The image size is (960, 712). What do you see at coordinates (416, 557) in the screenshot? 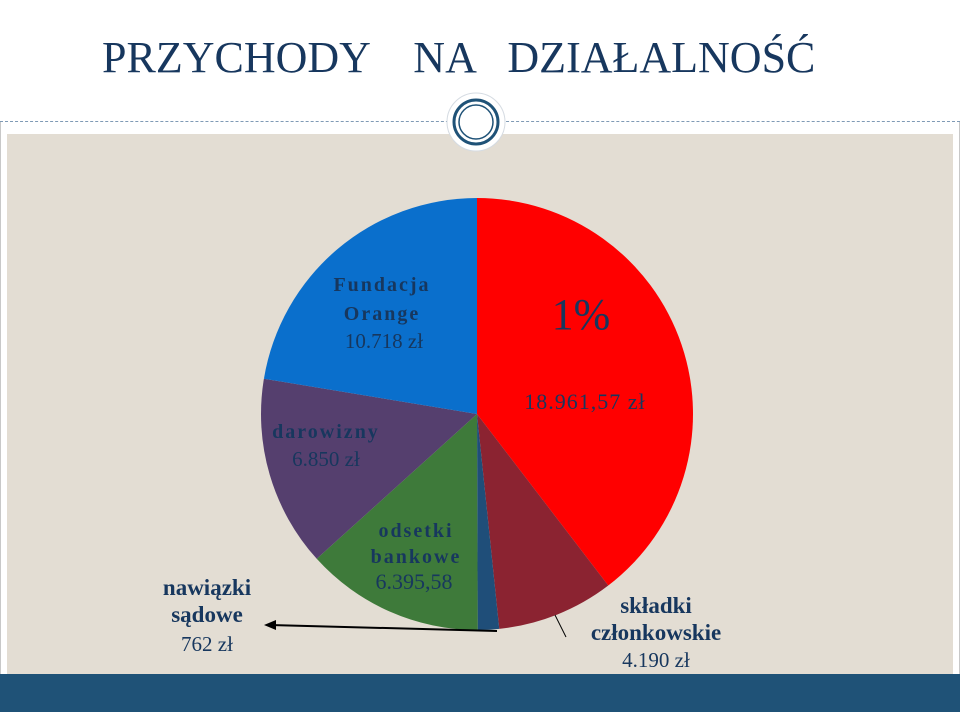
I see `label-odsetki-line2: bankowe` at bounding box center [416, 557].